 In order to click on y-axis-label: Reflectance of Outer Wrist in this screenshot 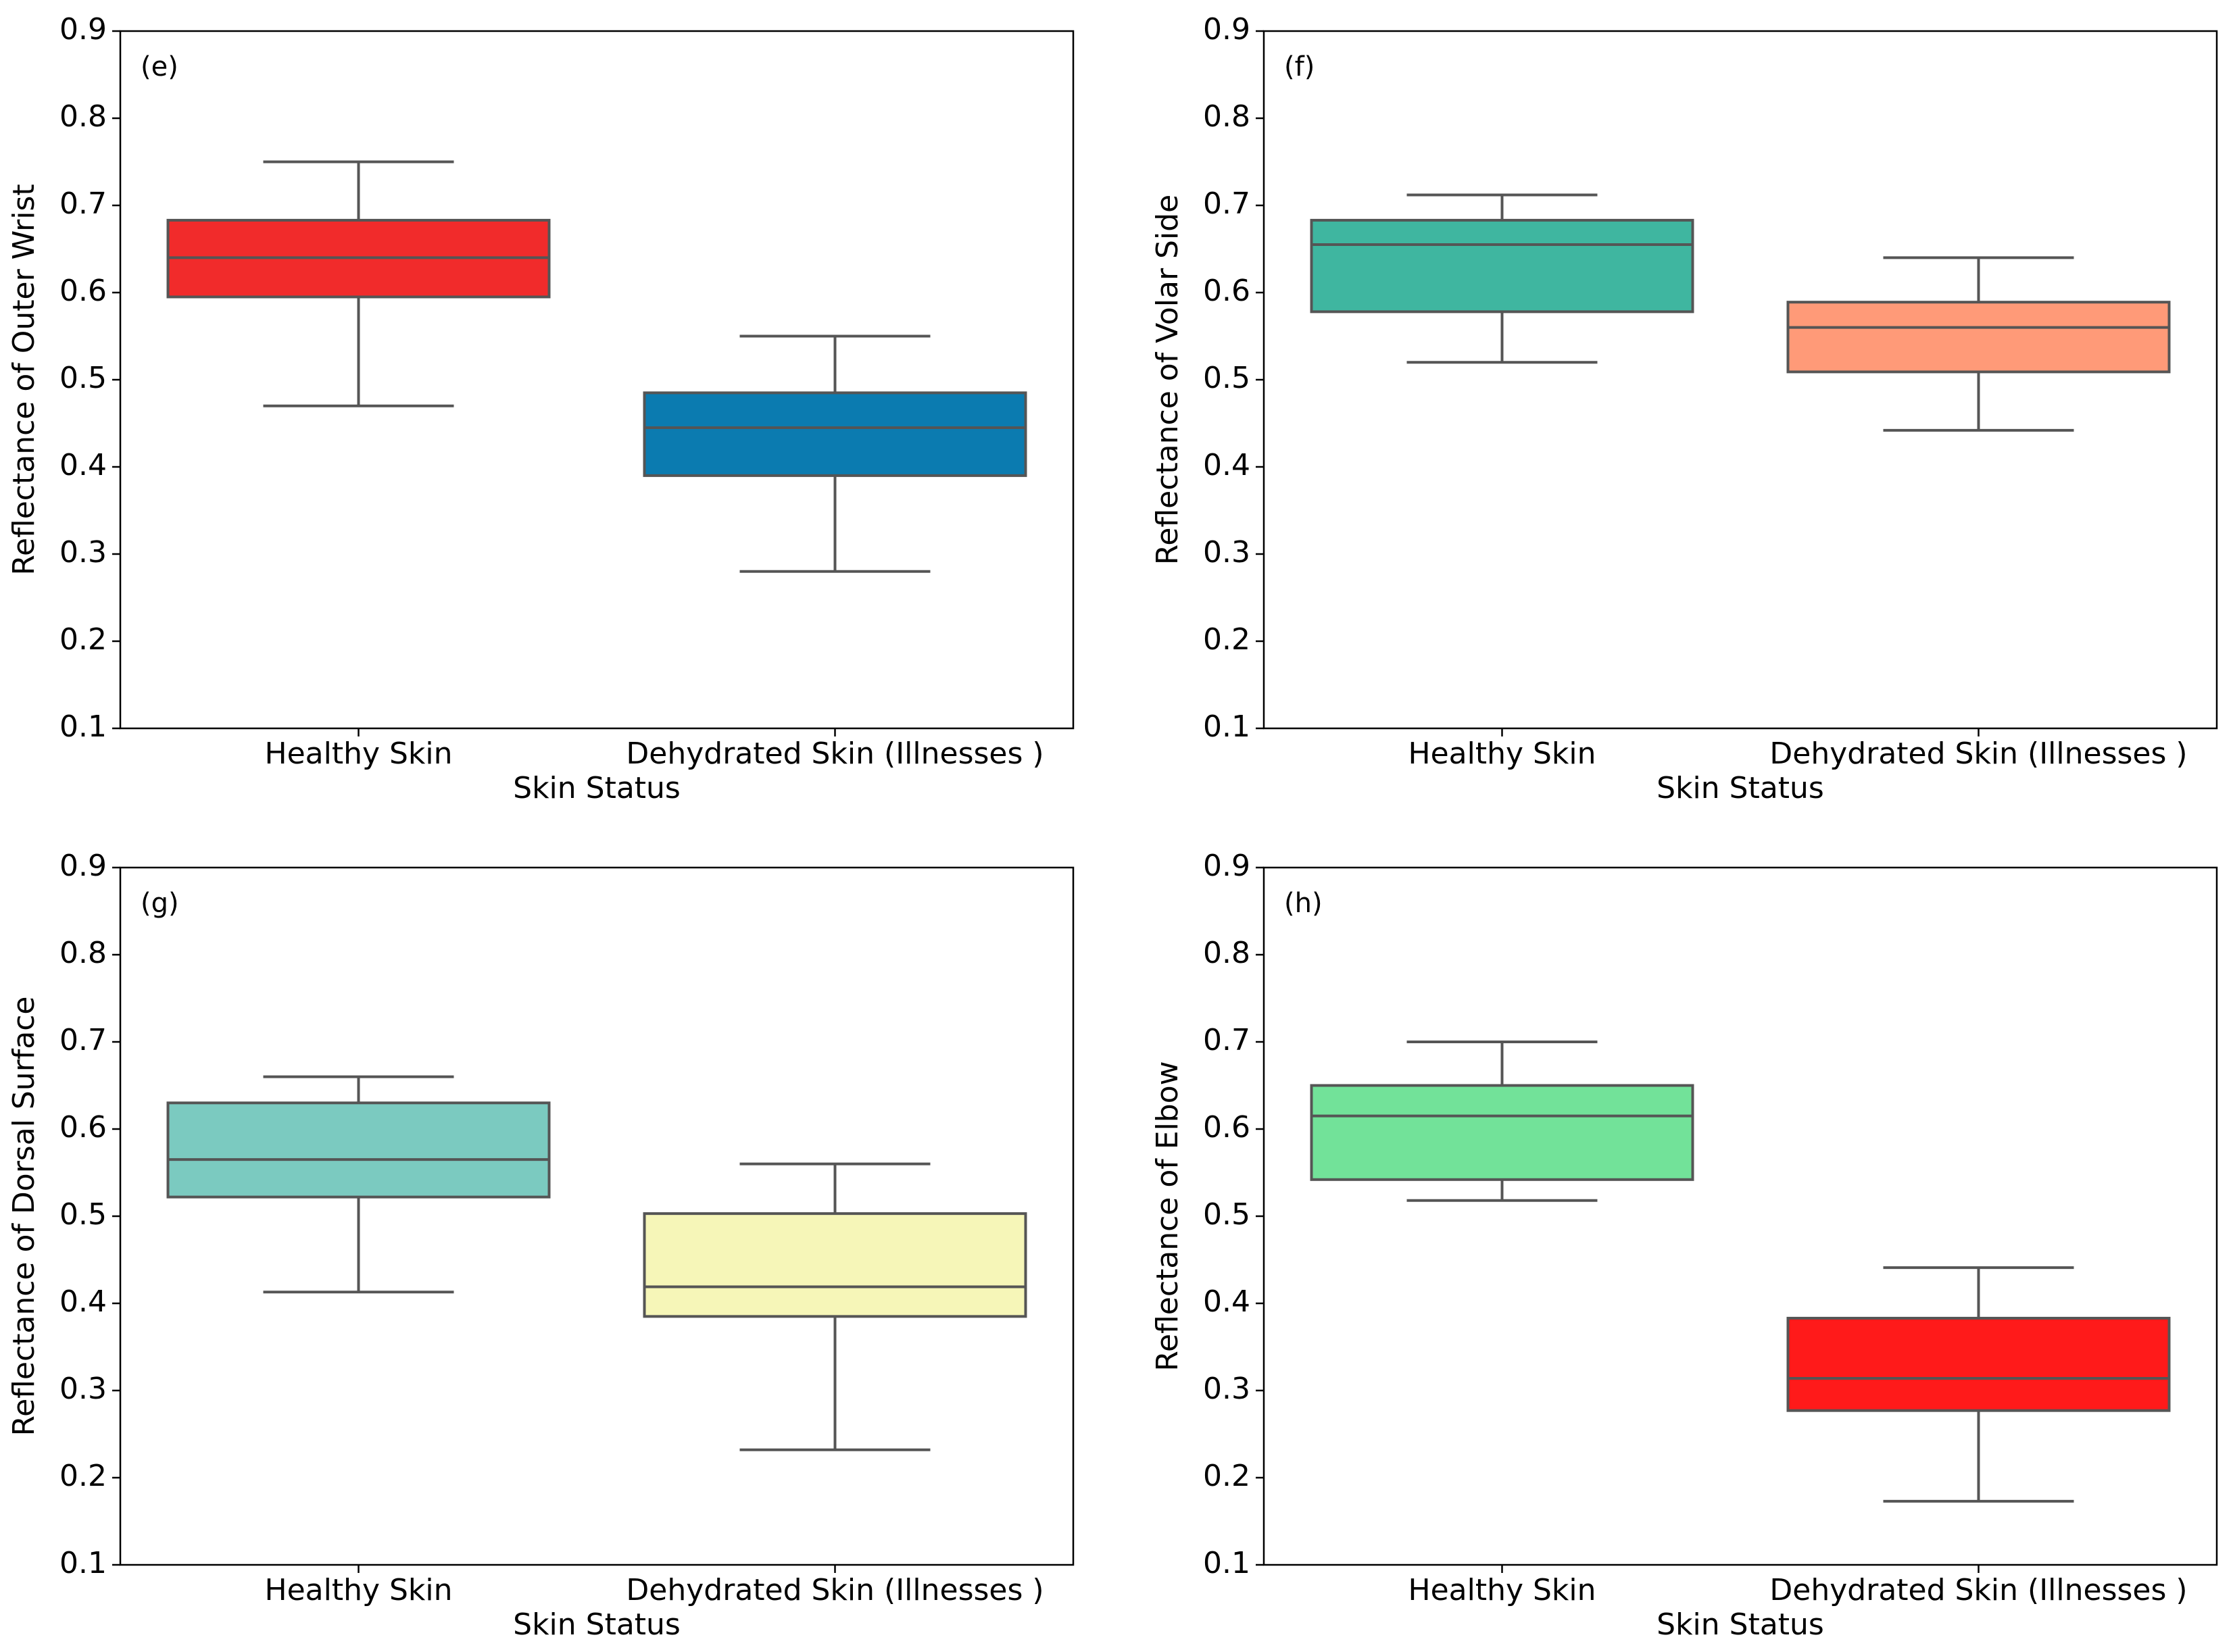, I will do `click(24, 379)`.